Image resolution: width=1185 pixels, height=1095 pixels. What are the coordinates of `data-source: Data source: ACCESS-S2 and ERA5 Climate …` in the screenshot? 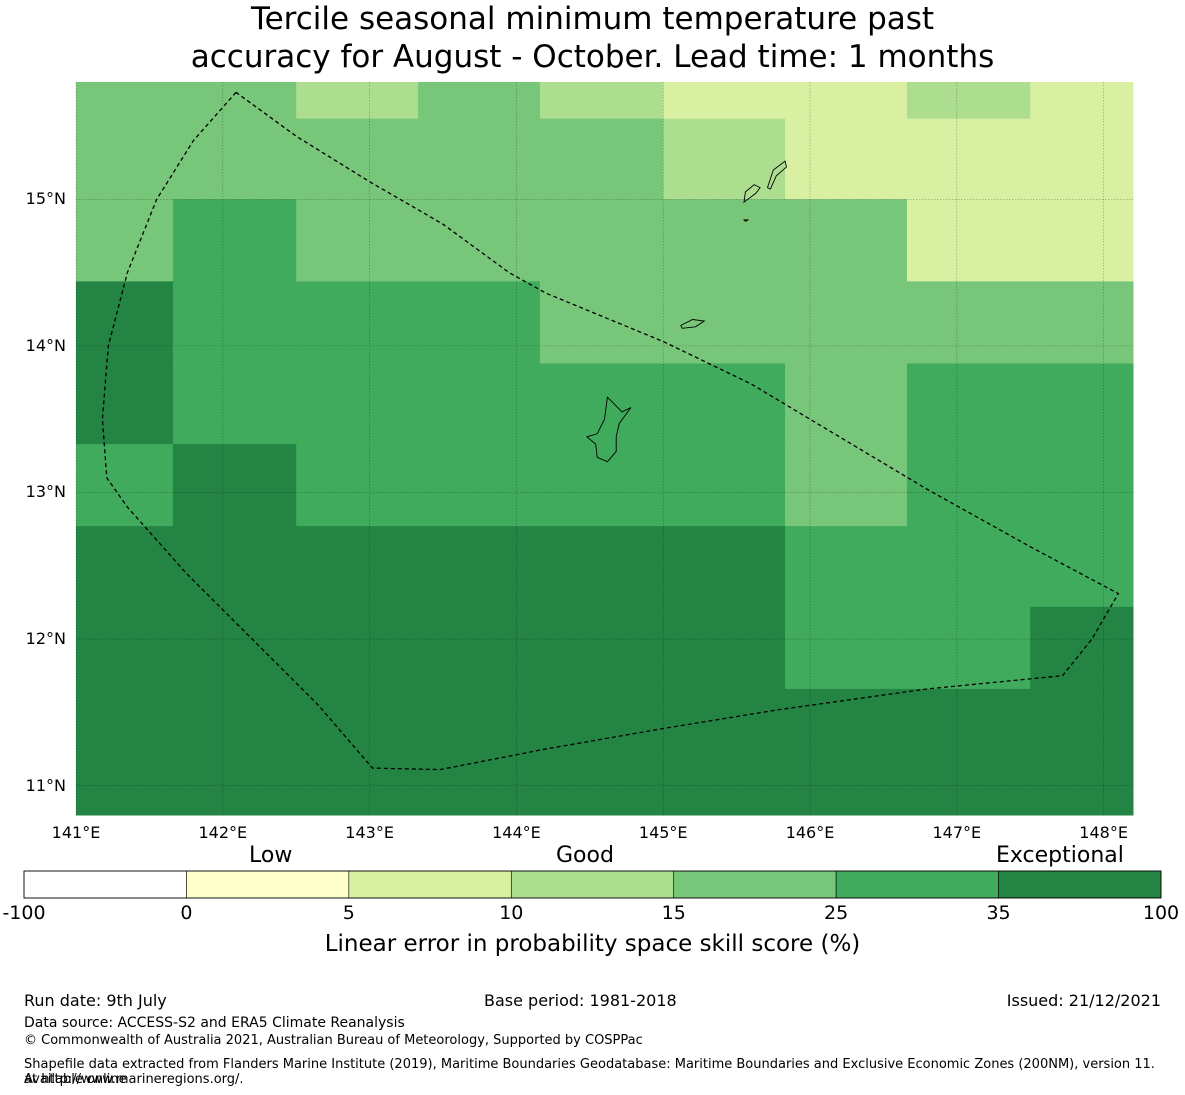 It's located at (214, 1023).